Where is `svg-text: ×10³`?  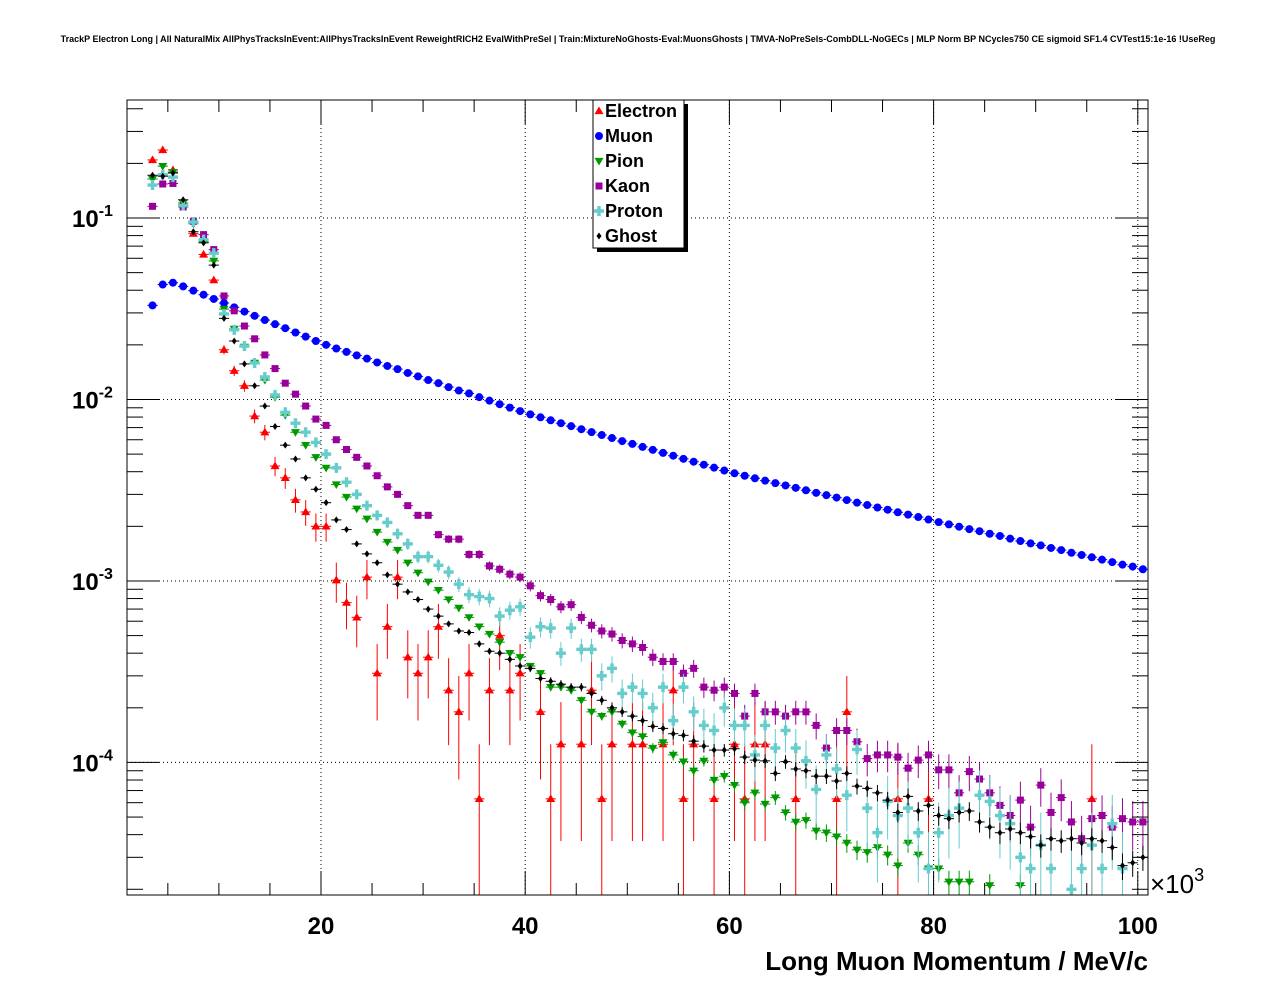
svg-text: ×10³ is located at coordinates (1177, 882).